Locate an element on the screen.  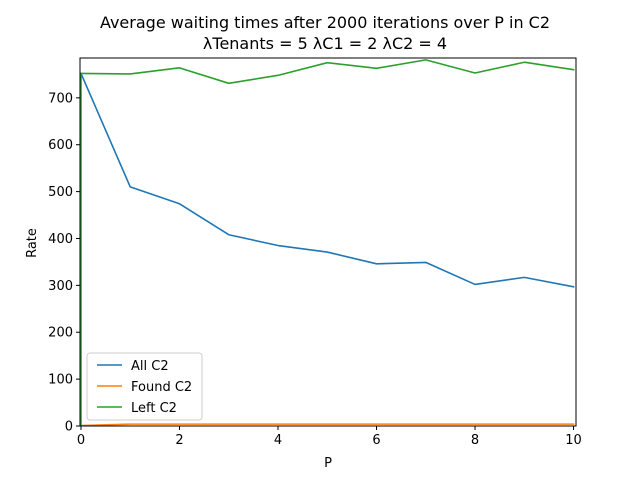
legend-box is located at coordinates (144, 386).